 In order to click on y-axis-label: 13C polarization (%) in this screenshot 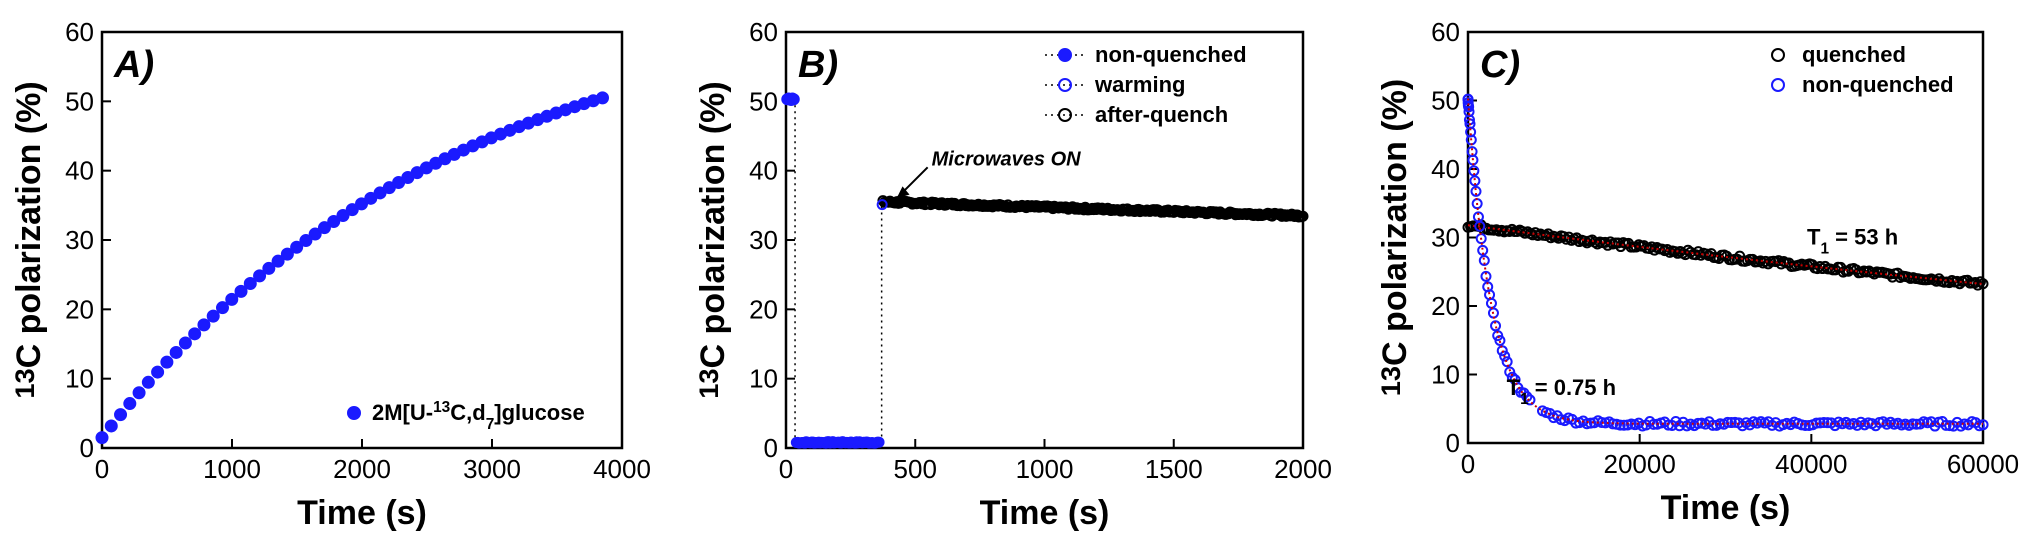, I will do `click(28, 239)`.